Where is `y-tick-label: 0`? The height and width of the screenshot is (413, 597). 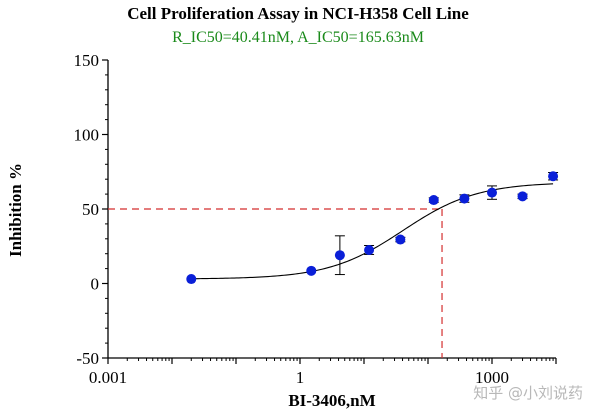
y-tick-label: 0 is located at coordinates (95, 284).